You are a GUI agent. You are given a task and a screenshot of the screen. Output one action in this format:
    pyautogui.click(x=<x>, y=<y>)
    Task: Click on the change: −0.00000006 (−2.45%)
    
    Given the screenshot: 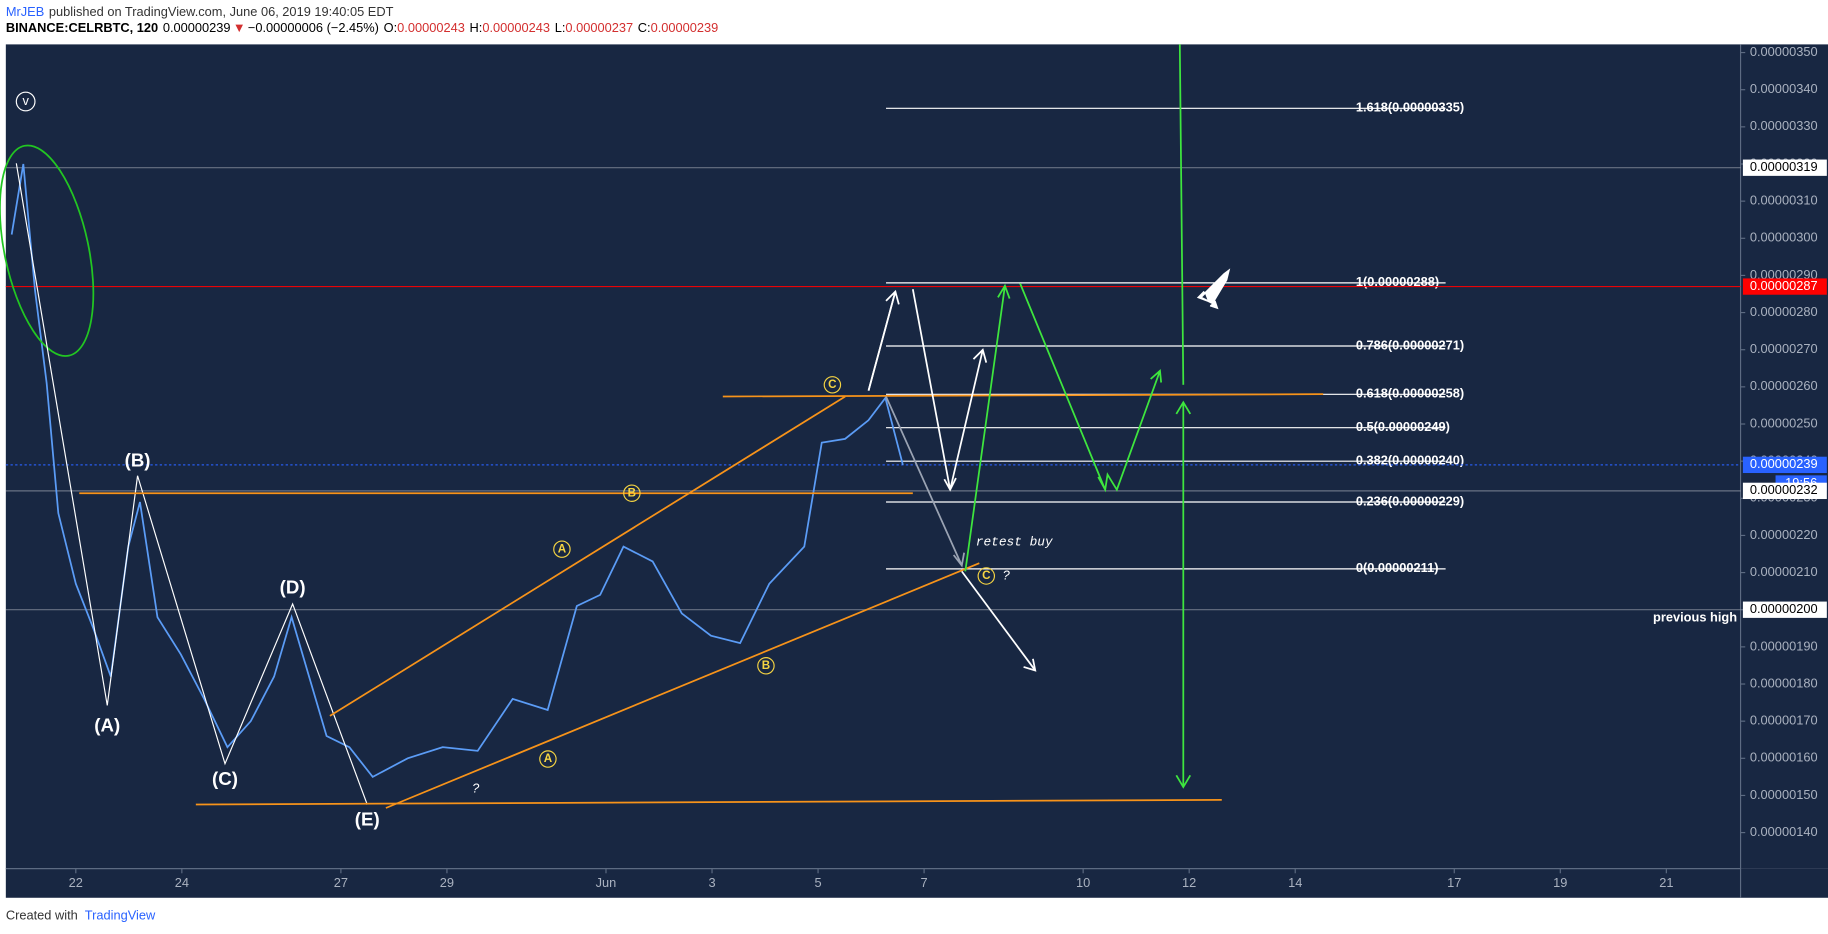 What is the action you would take?
    pyautogui.click(x=313, y=28)
    